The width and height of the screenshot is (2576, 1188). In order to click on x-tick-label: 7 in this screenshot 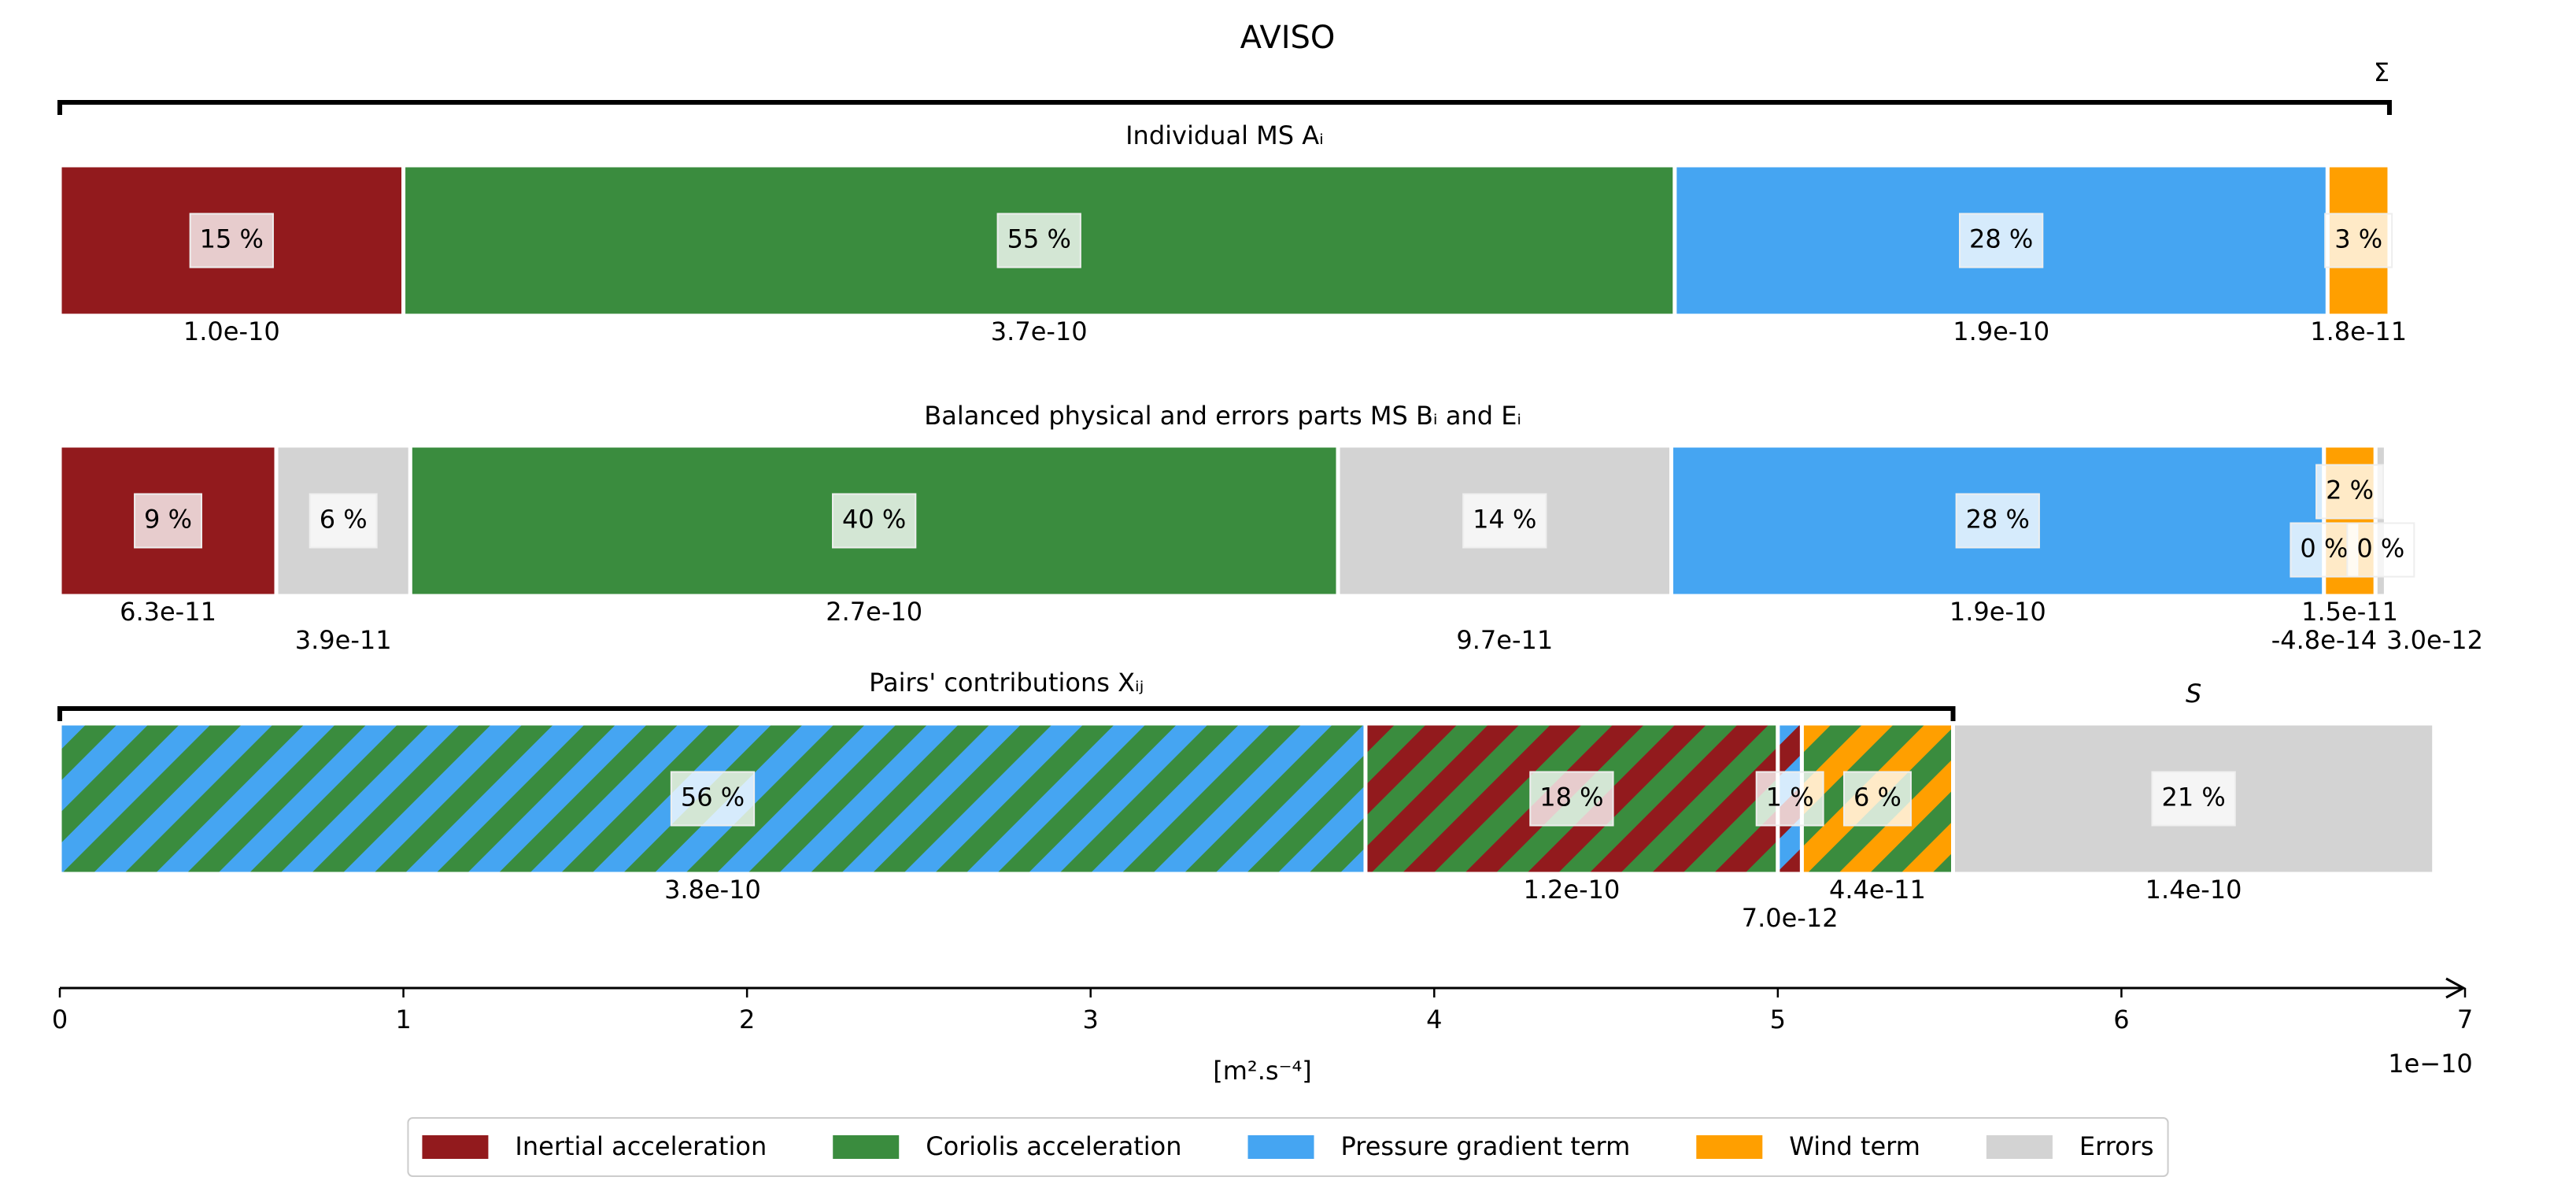, I will do `click(2465, 1019)`.